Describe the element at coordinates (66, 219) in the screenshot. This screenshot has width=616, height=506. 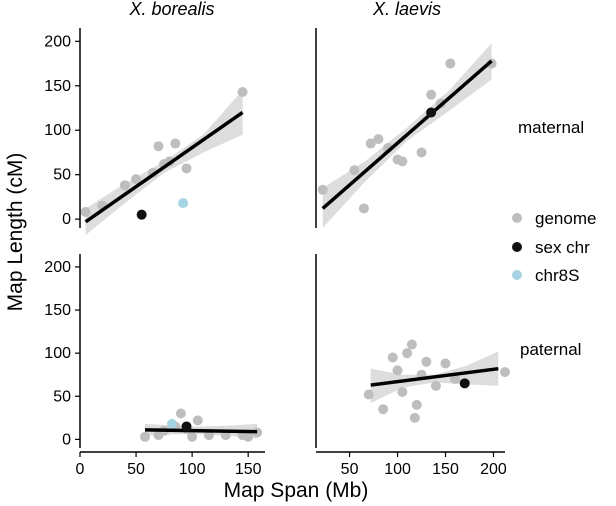
I see `y-tick-label-0-0: 0` at that location.